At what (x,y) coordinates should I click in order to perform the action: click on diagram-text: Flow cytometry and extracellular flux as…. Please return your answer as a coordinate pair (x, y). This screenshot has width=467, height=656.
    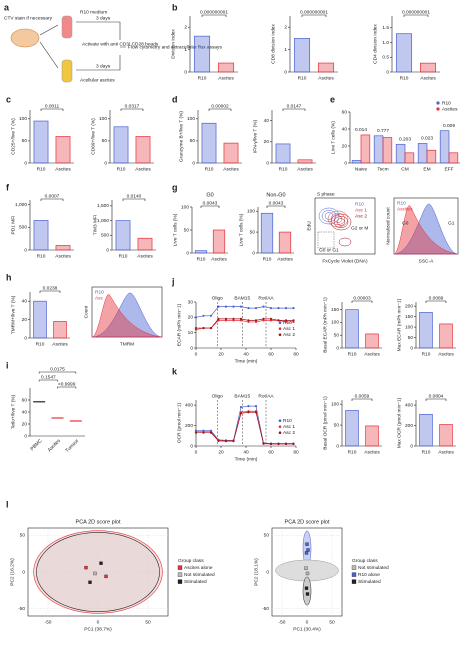
    Looking at the image, I should click on (175, 47).